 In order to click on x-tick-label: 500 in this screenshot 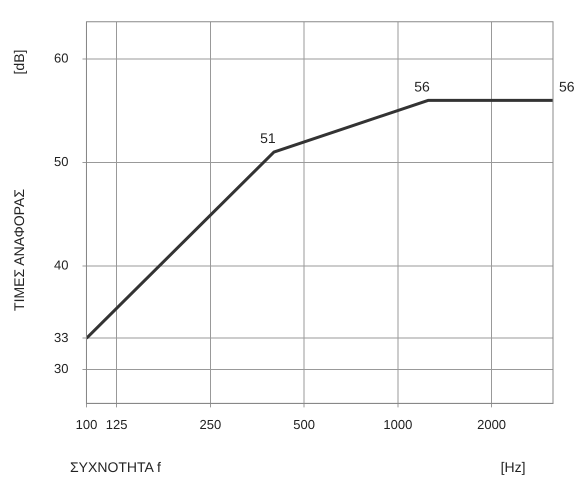, I will do `click(304, 424)`.